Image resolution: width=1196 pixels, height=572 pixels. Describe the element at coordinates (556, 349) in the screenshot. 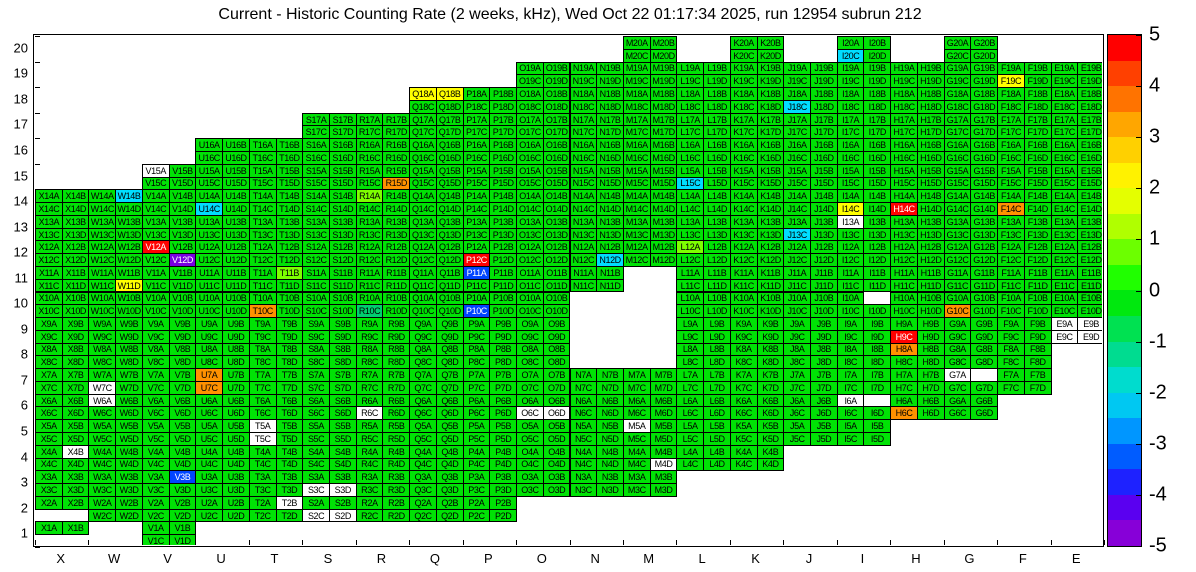

I see `grid-cell: O8B` at that location.